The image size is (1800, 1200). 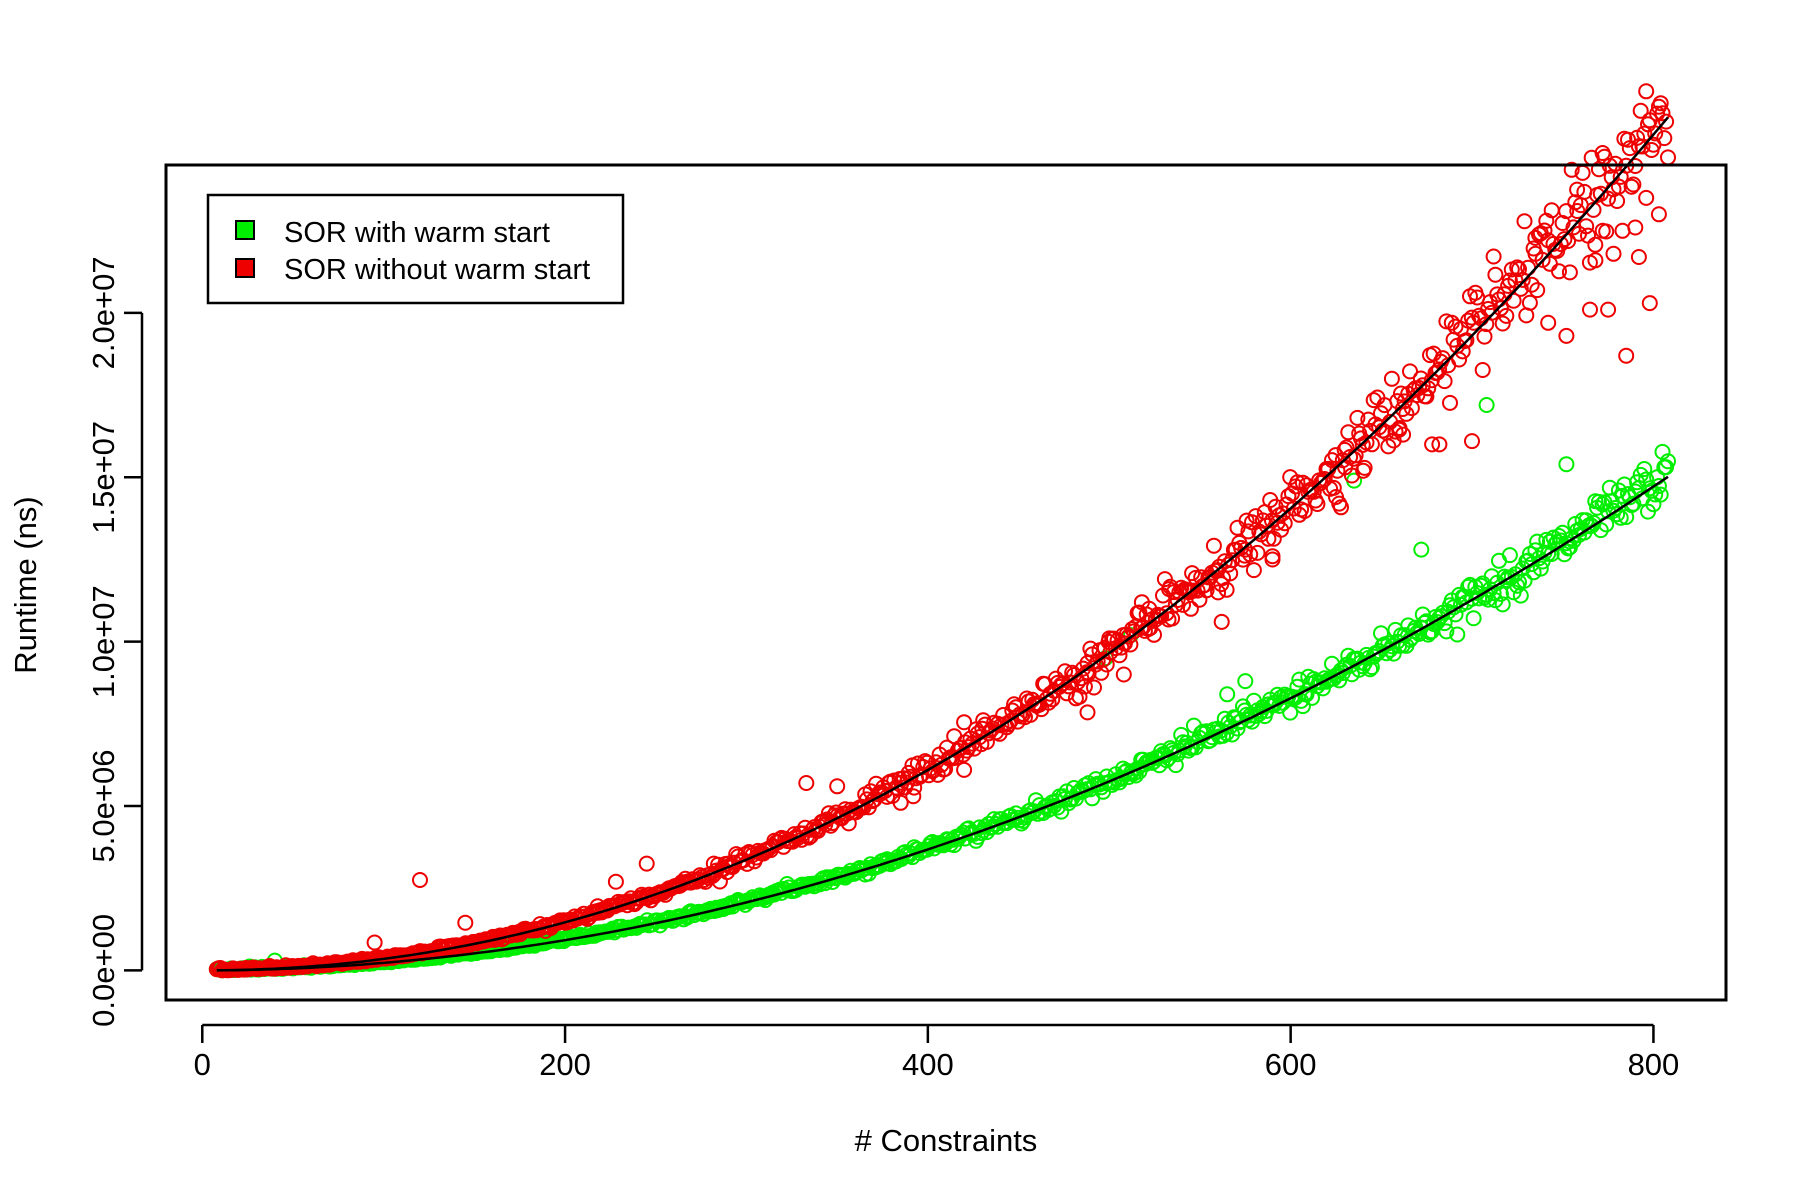 What do you see at coordinates (202, 1064) in the screenshot?
I see `x-tick-label: 0` at bounding box center [202, 1064].